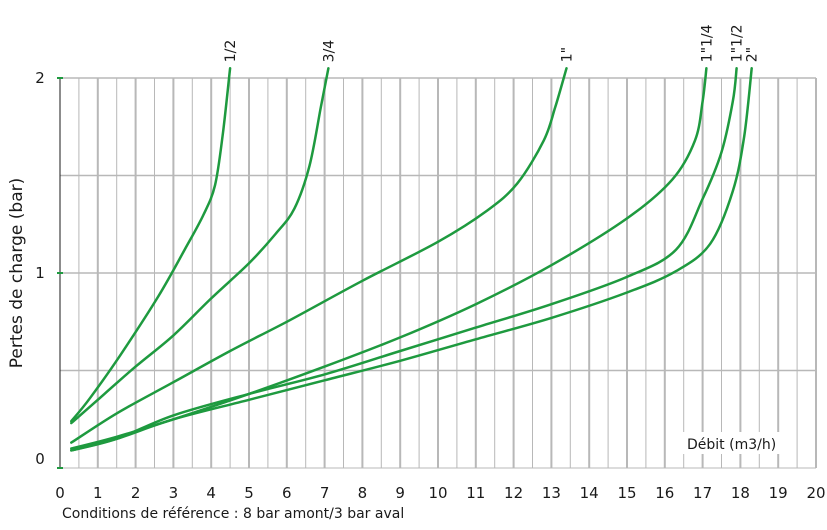 This screenshot has width=827, height=530. Describe the element at coordinates (17, 273) in the screenshot. I see `y-axis-title: Pertes de charge (bar)` at that location.